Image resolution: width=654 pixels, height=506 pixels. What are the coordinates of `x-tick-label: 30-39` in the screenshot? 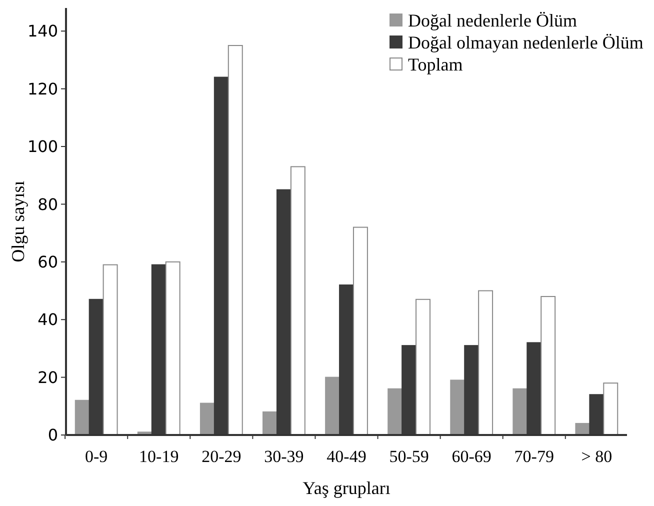 It's located at (284, 456).